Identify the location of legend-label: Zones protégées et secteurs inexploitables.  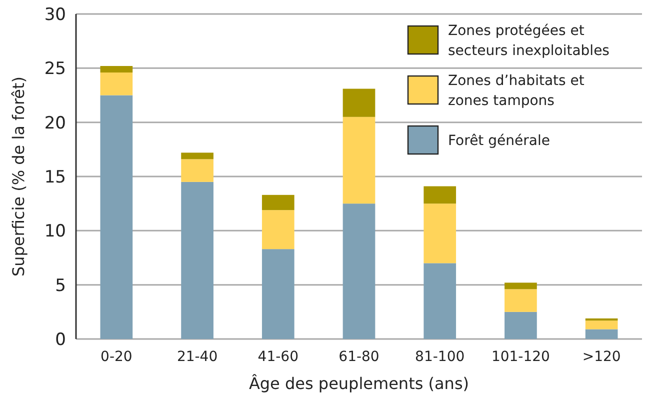
(529, 40).